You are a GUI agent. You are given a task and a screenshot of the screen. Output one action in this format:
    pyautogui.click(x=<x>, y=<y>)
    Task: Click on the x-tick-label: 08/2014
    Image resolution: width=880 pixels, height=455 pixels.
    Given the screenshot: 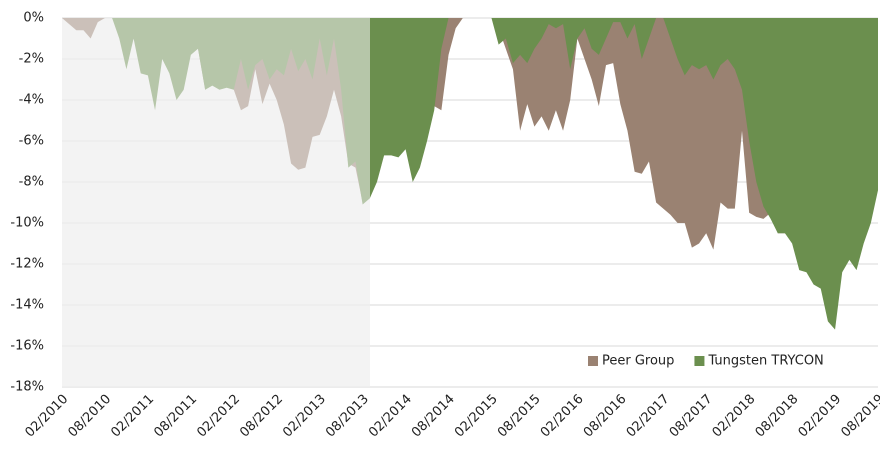 What is the action you would take?
    pyautogui.click(x=433, y=416)
    